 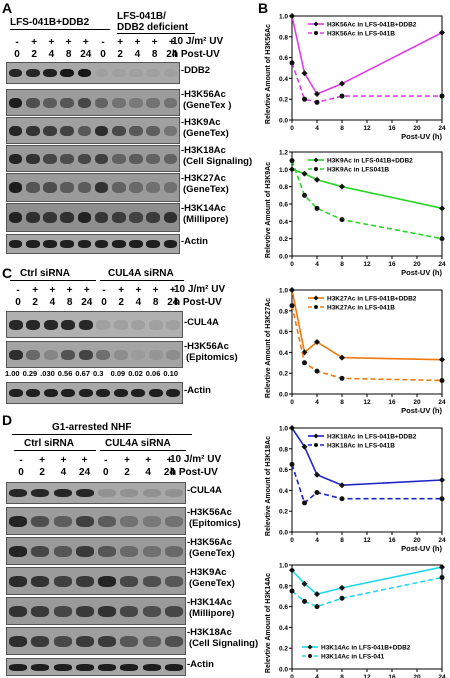 I want to click on antibody-source-label: (Millipore), so click(x=206, y=219).